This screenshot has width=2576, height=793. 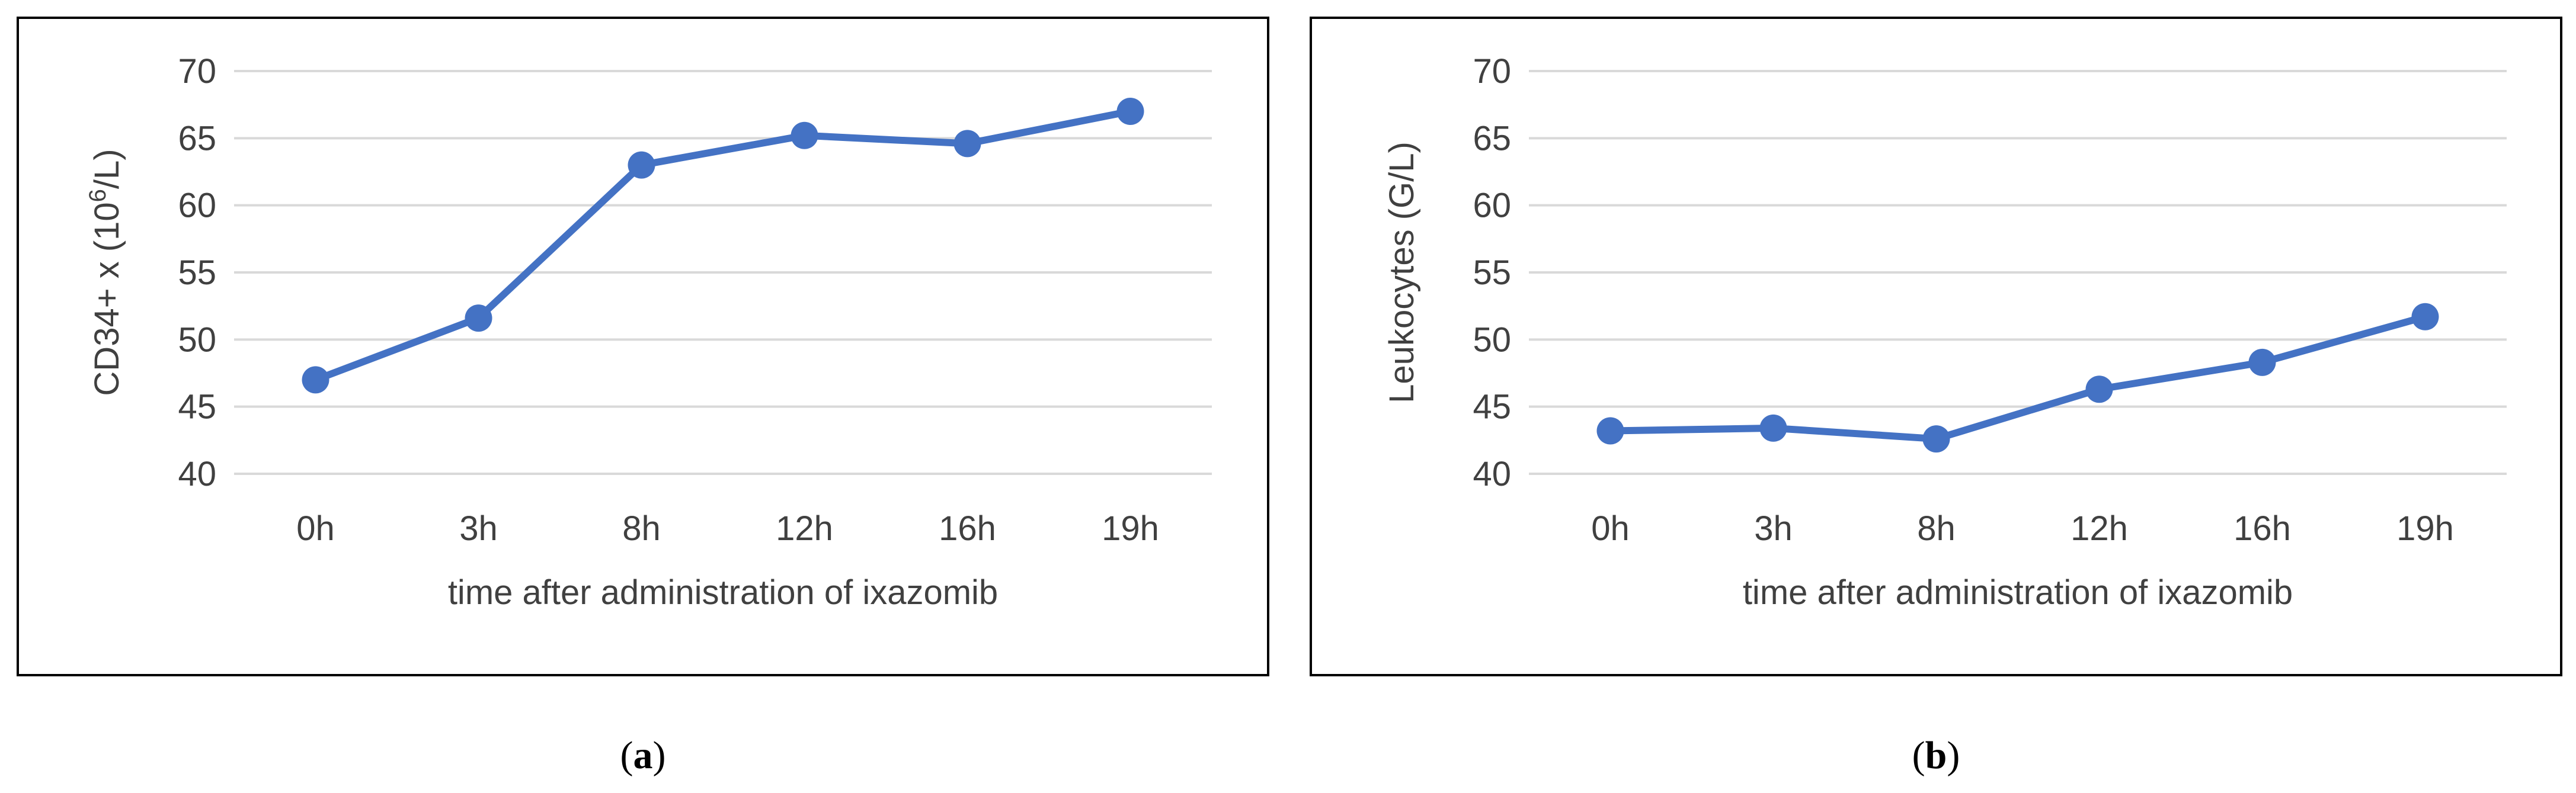 I want to click on data-point-b-12h, so click(x=2099, y=389).